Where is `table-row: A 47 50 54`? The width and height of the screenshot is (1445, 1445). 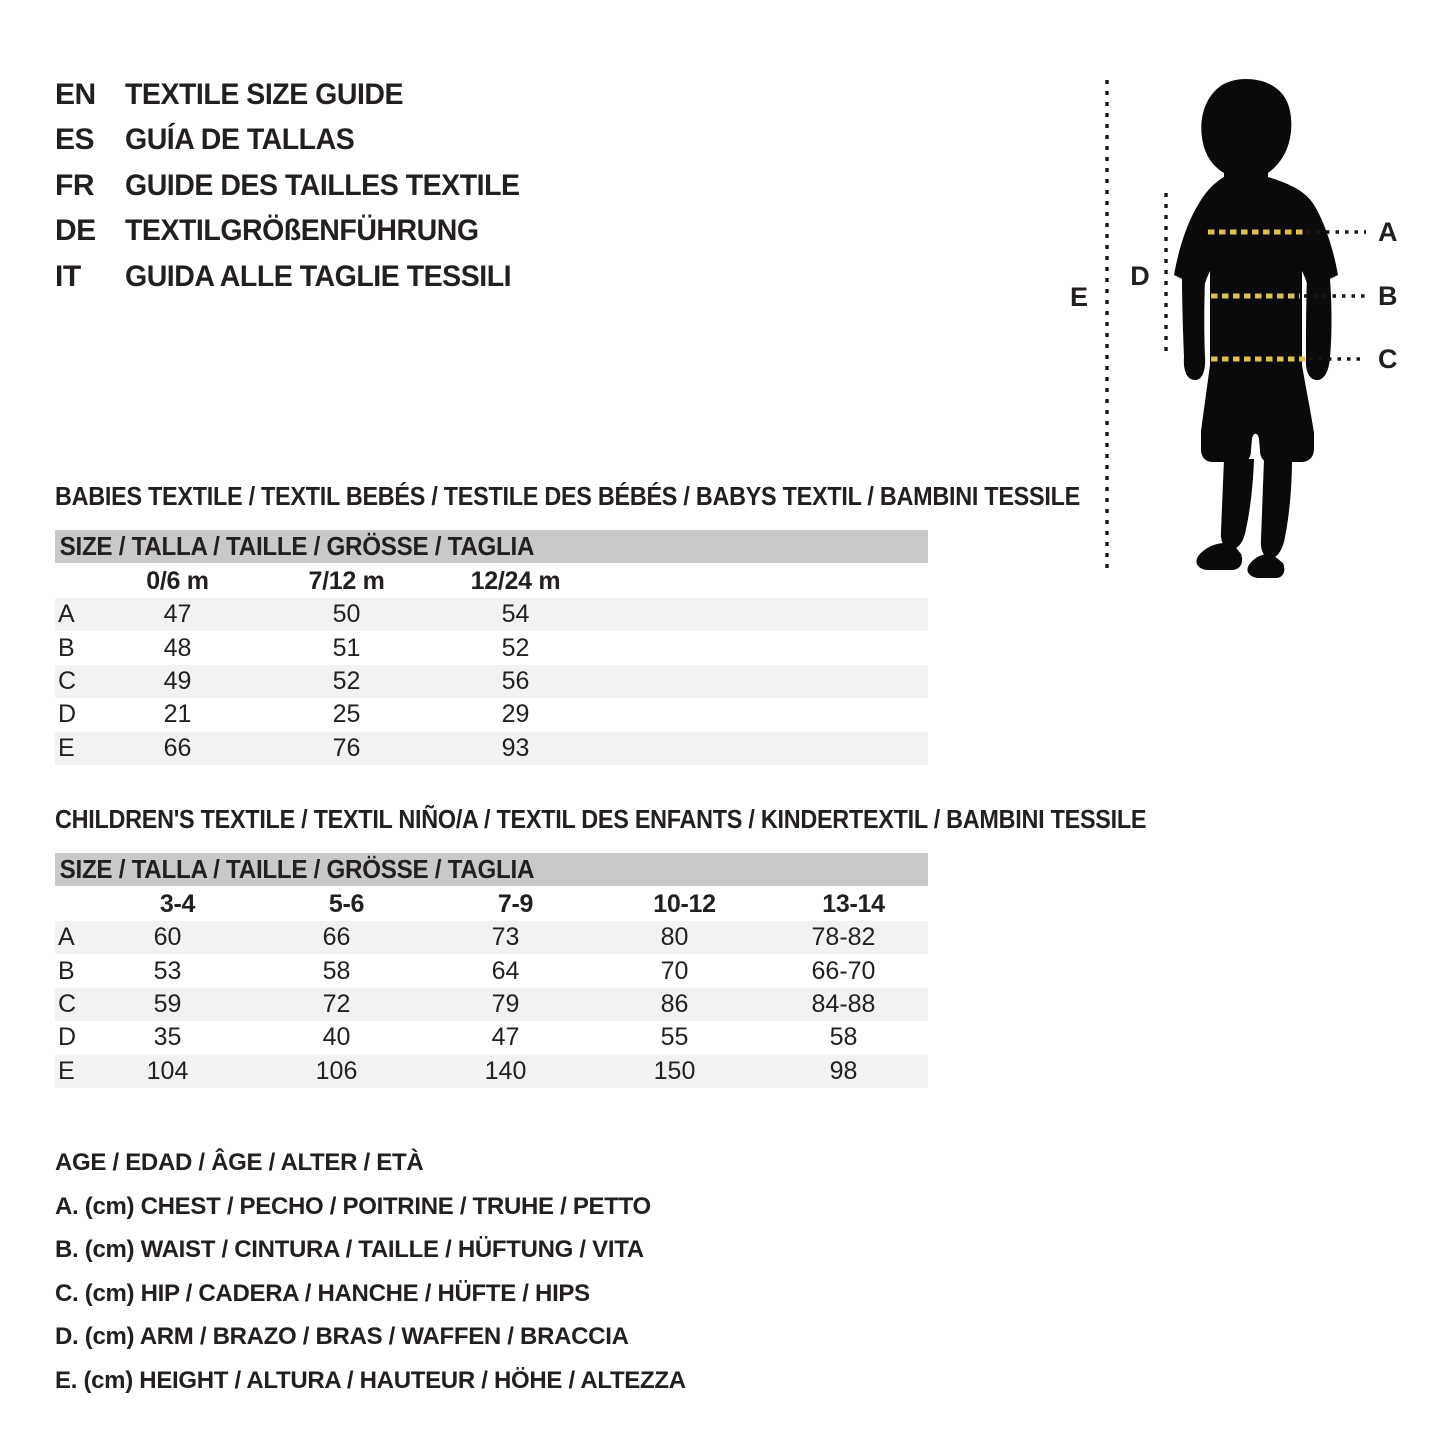 table-row: A 47 50 54 is located at coordinates (491, 615).